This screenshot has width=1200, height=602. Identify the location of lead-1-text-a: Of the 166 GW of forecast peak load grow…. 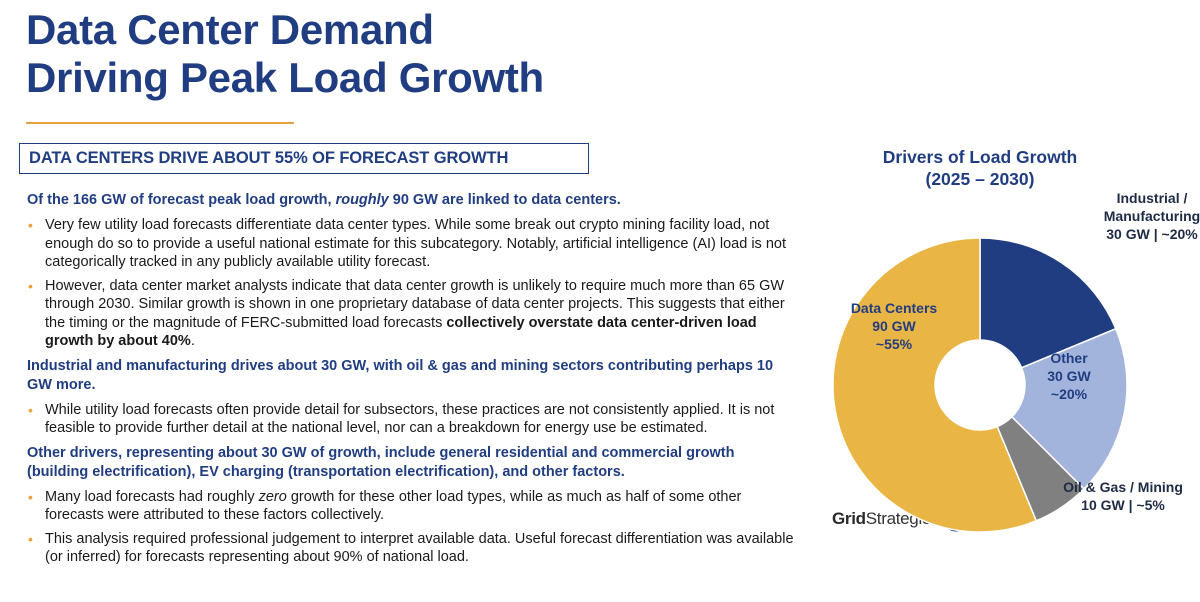
(181, 200).